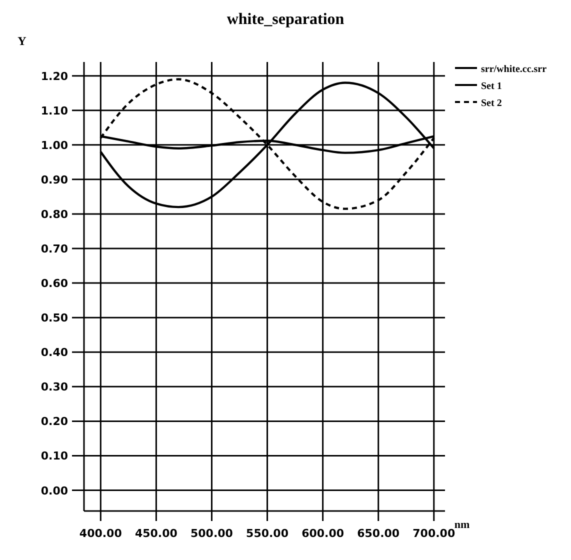  What do you see at coordinates (54, 456) in the screenshot?
I see `y-tick-label: 0.10` at bounding box center [54, 456].